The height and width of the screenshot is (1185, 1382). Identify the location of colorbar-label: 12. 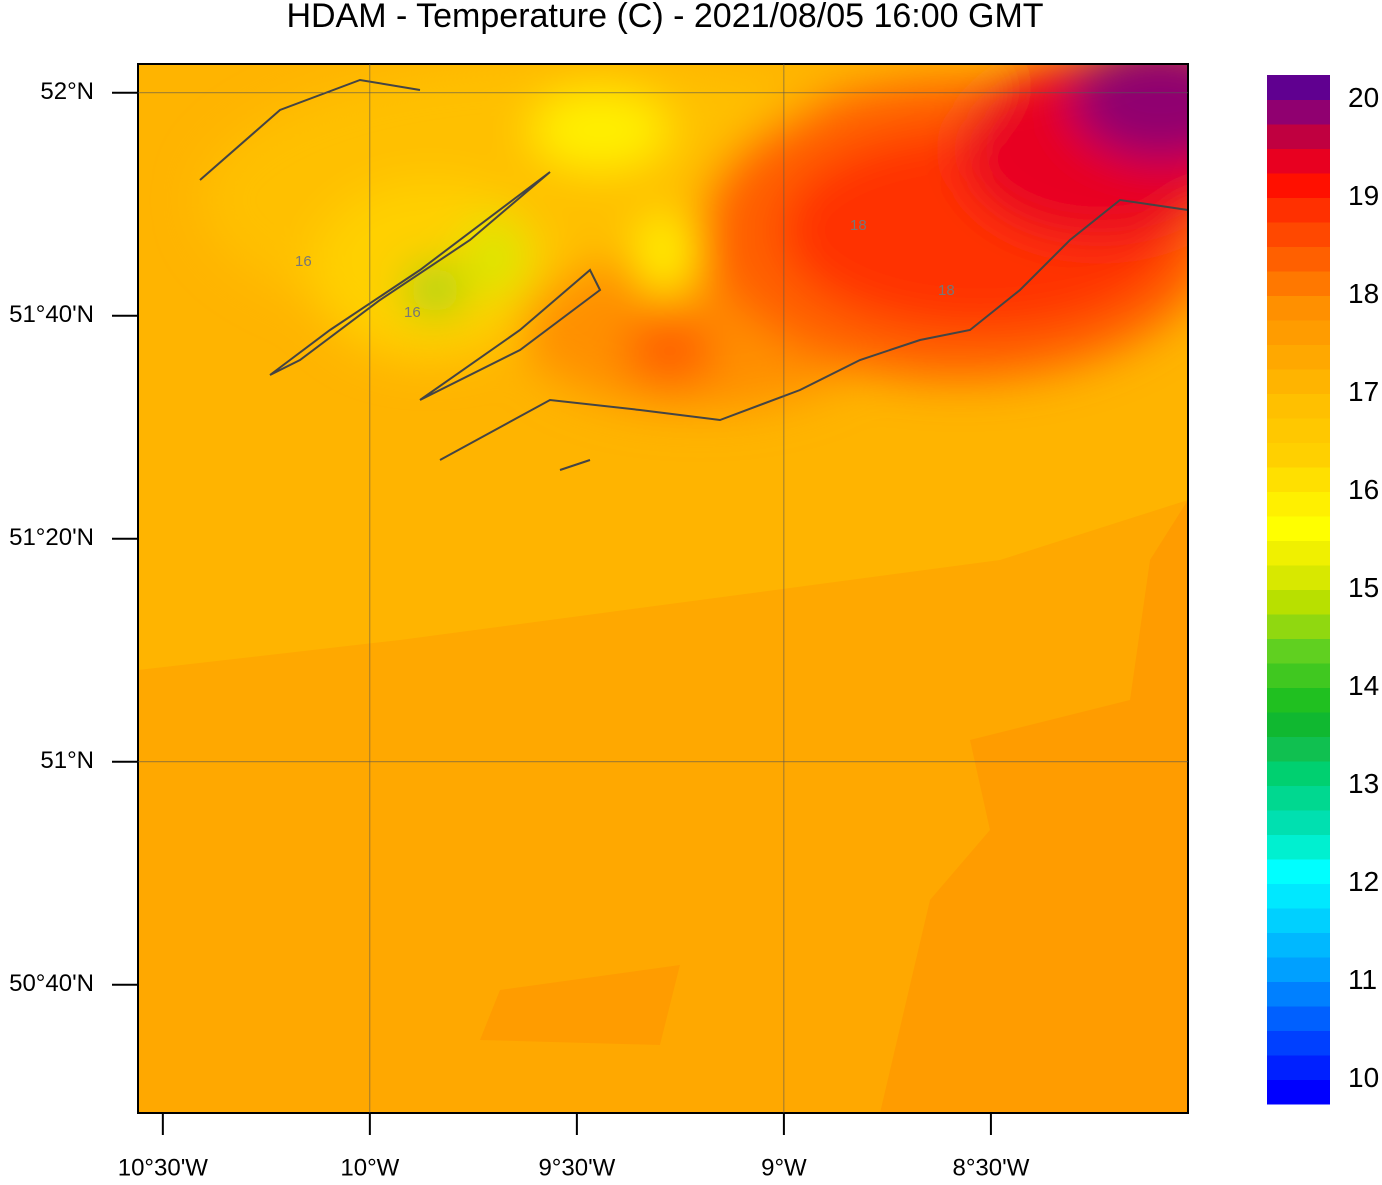
(1363, 881).